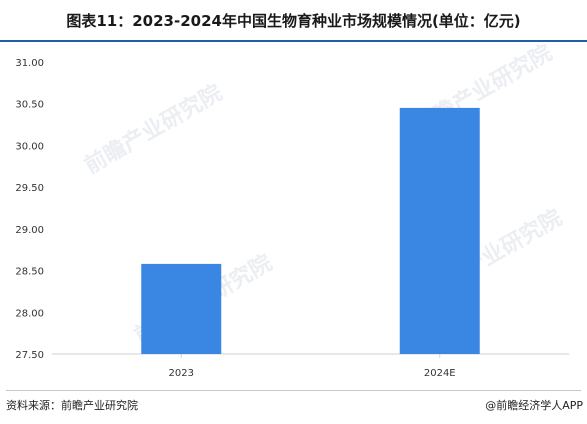  Describe the element at coordinates (72, 405) in the screenshot. I see `source-note: 资料来源：前瞻产业研究院` at that location.